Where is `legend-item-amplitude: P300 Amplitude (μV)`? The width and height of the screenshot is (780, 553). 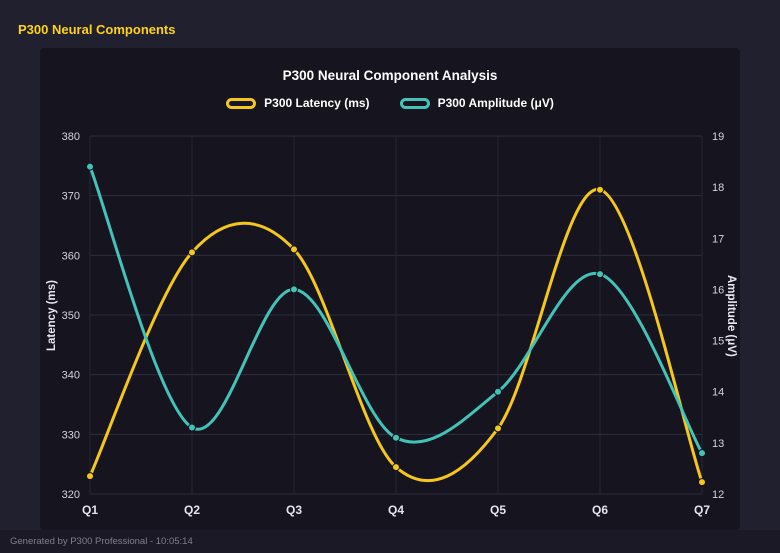 legend-item-amplitude: P300 Amplitude (μV) is located at coordinates (476, 103).